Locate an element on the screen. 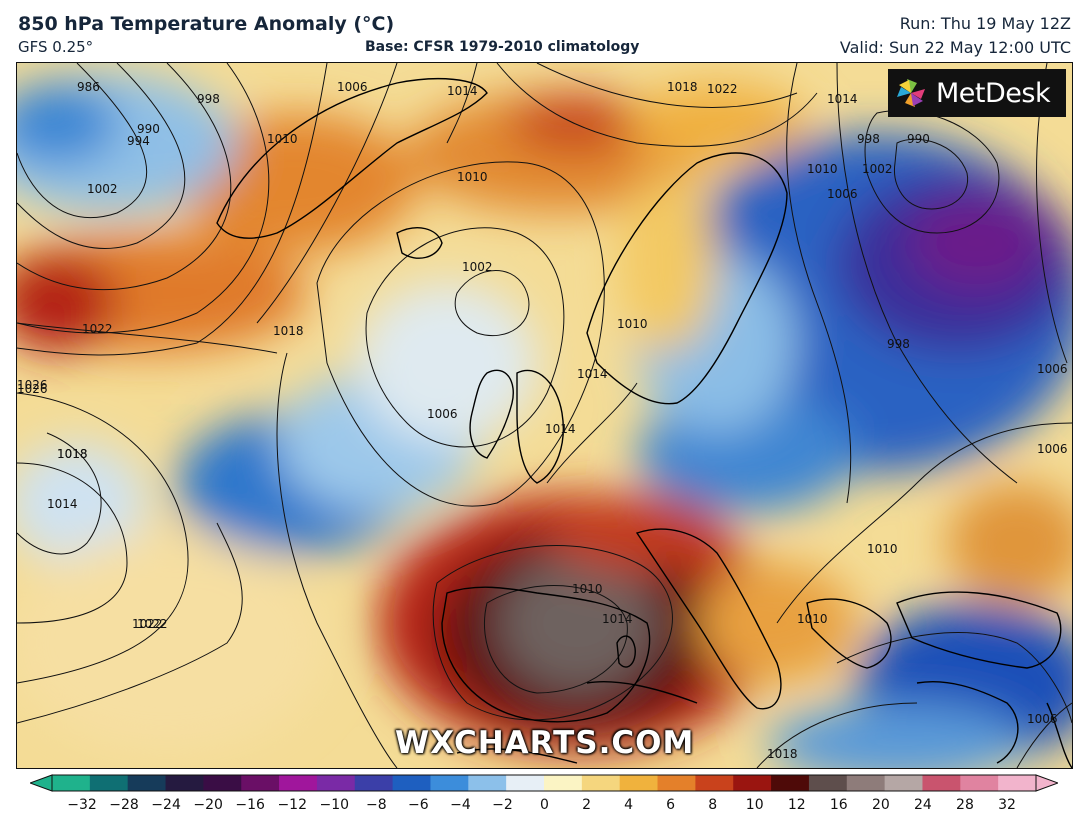  colorbar-tick-label: 32 is located at coordinates (1007, 805).